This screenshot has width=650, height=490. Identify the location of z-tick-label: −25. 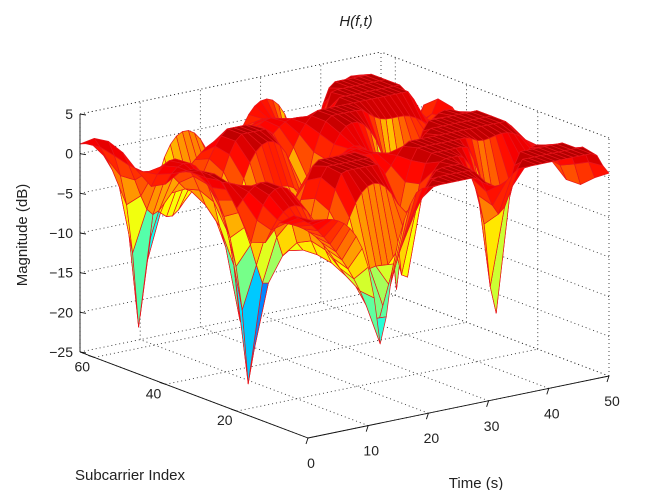
(61, 352).